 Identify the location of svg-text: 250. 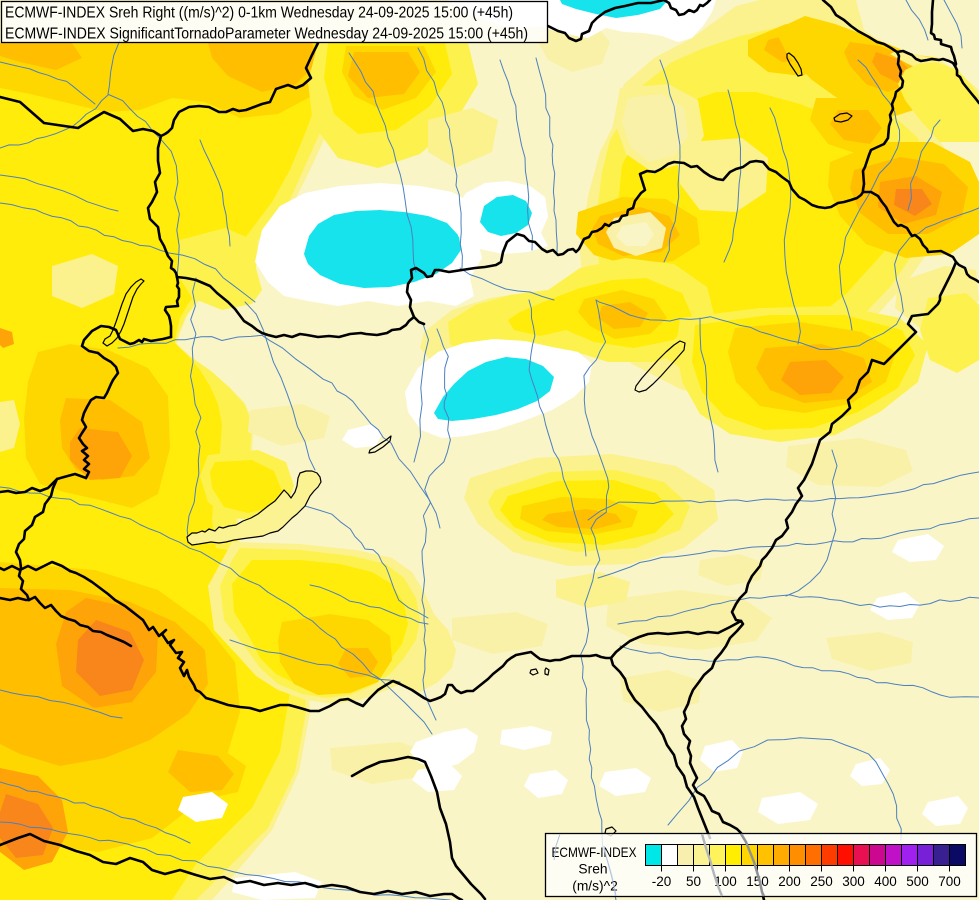
(821, 881).